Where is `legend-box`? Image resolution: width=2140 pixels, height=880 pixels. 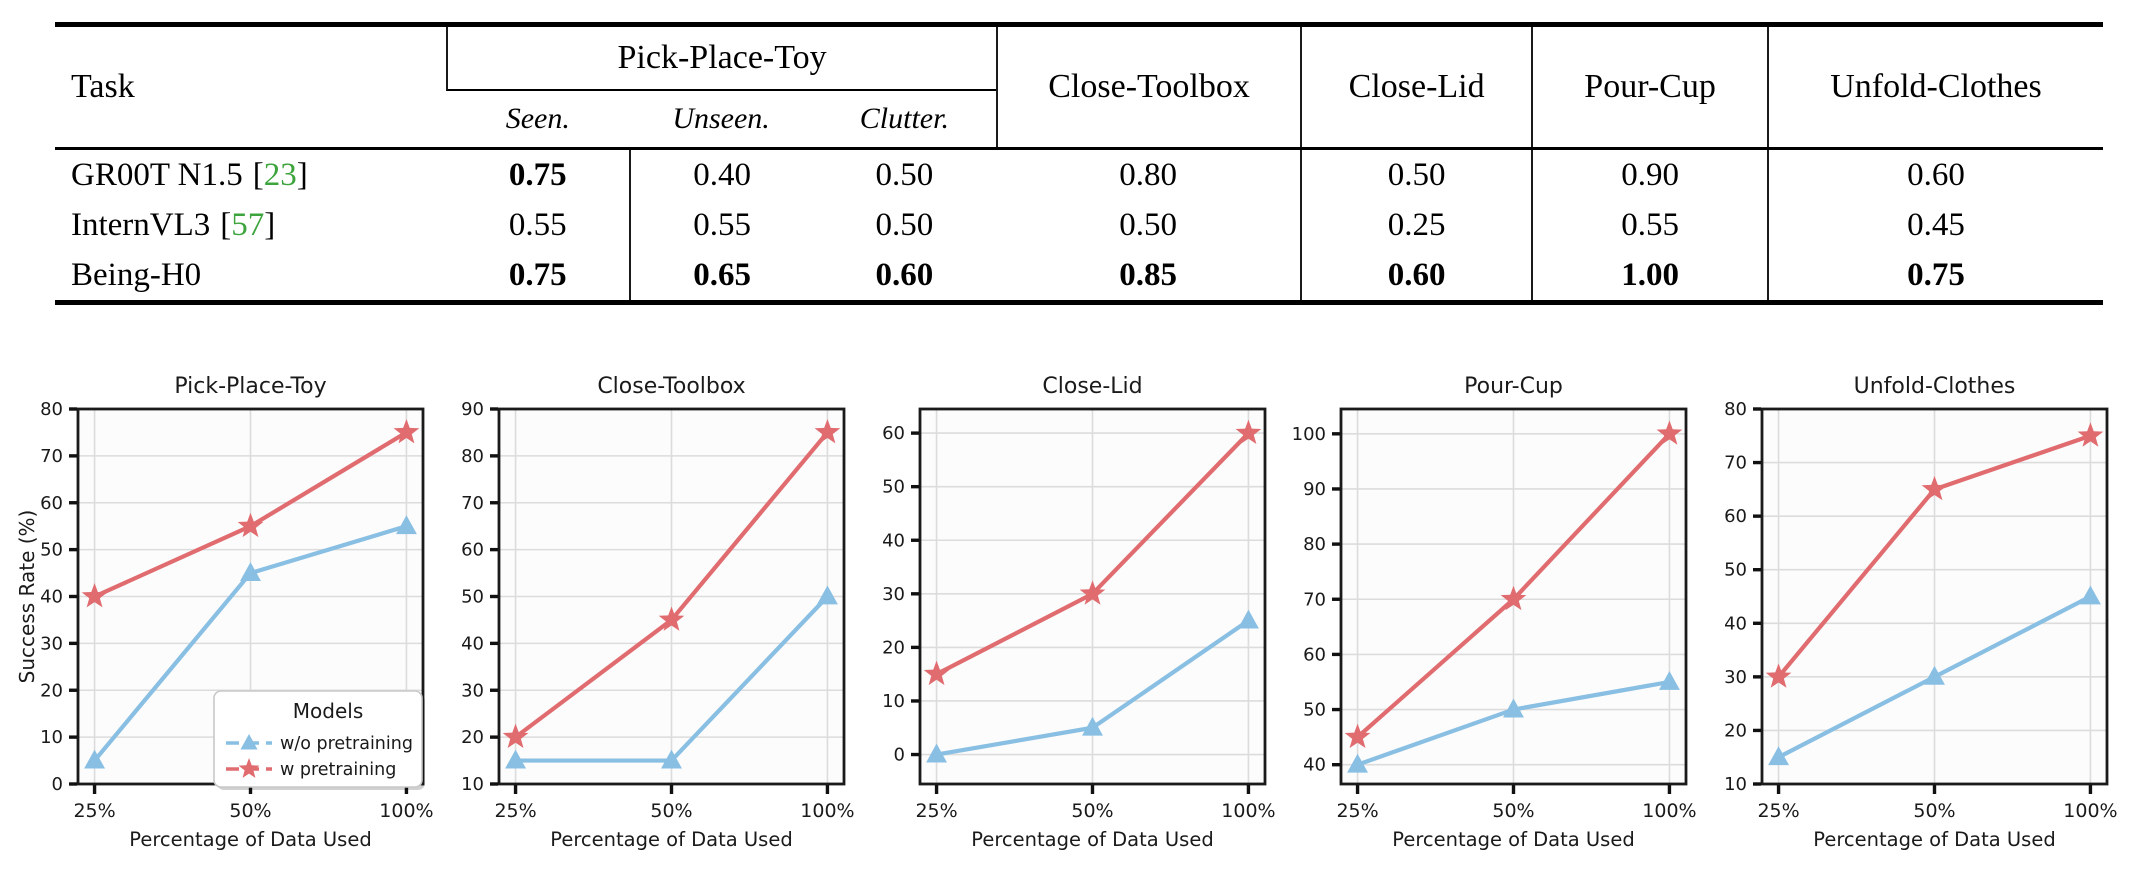
legend-box is located at coordinates (318, 739).